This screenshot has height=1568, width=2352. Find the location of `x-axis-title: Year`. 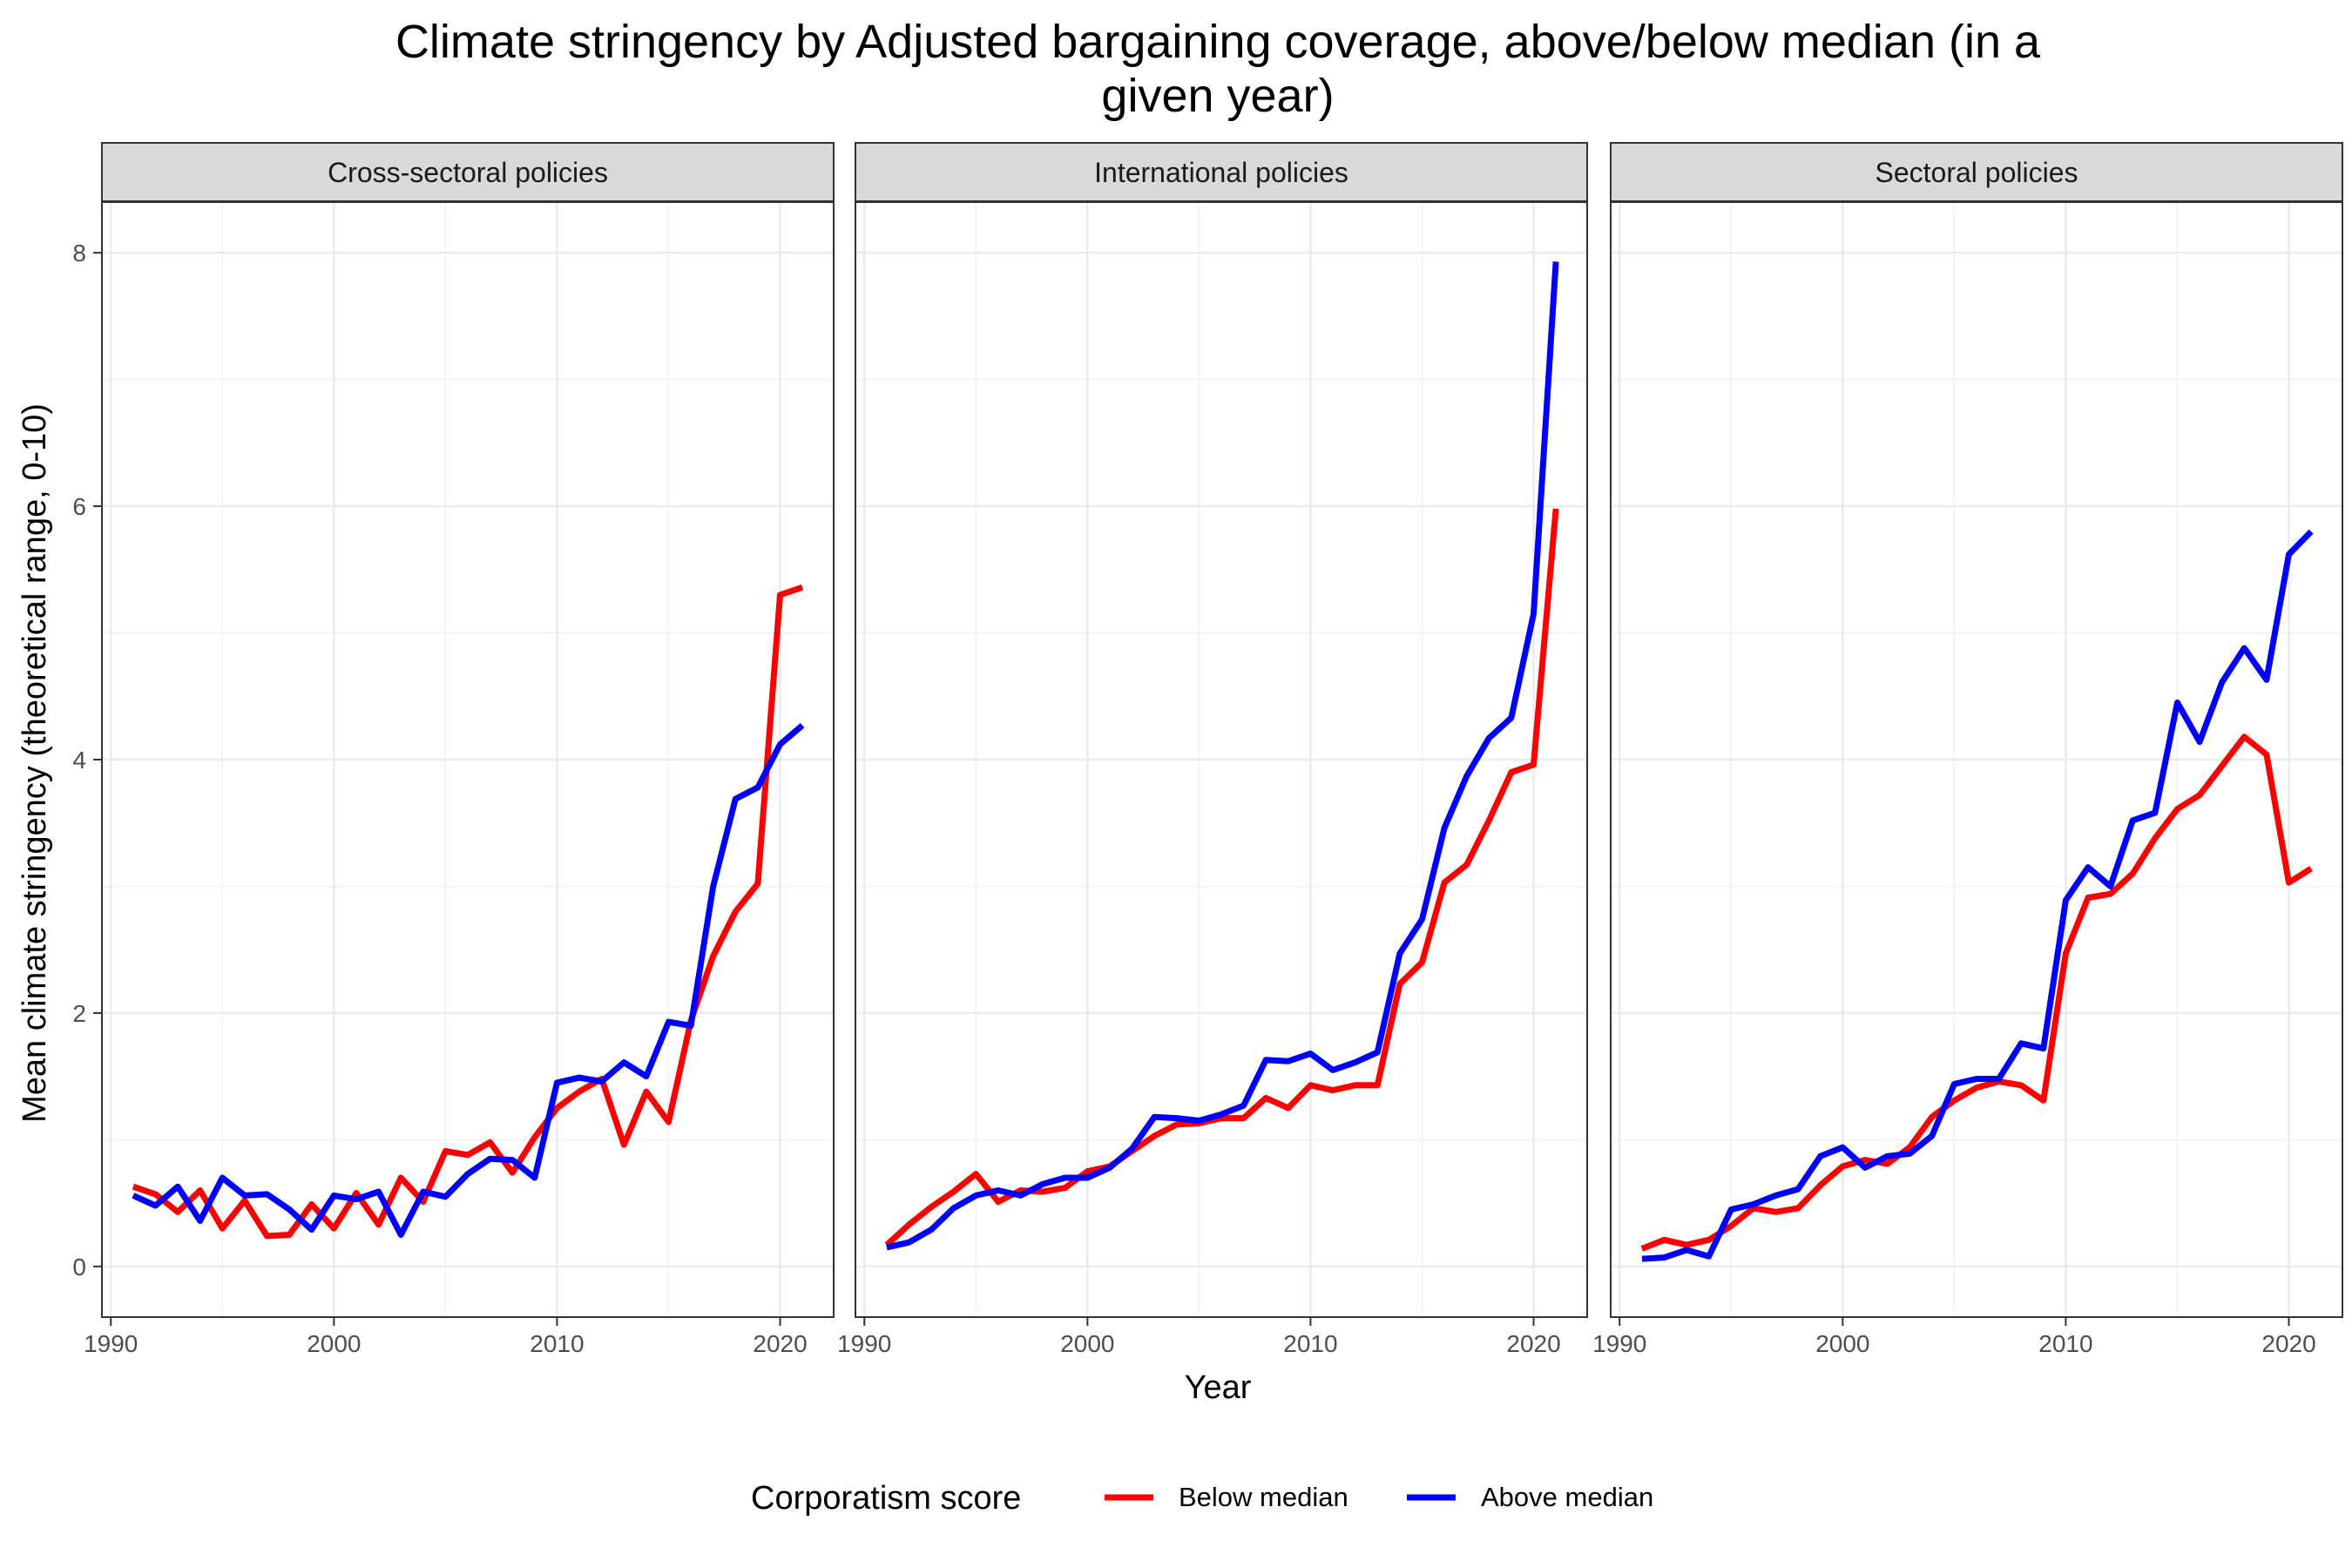

x-axis-title: Year is located at coordinates (1218, 1388).